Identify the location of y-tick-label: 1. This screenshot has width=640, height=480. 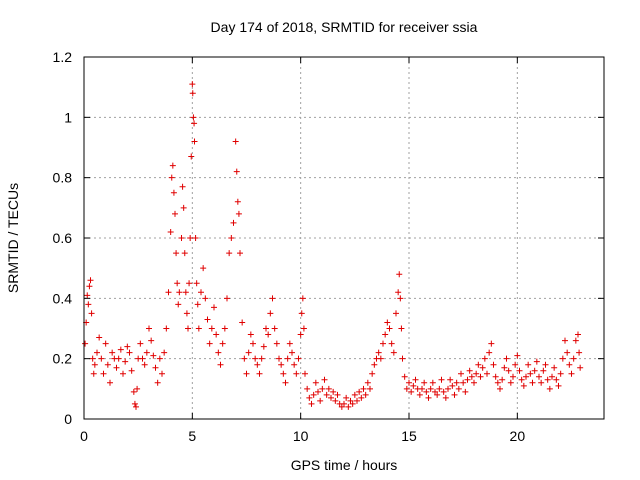
(68, 117).